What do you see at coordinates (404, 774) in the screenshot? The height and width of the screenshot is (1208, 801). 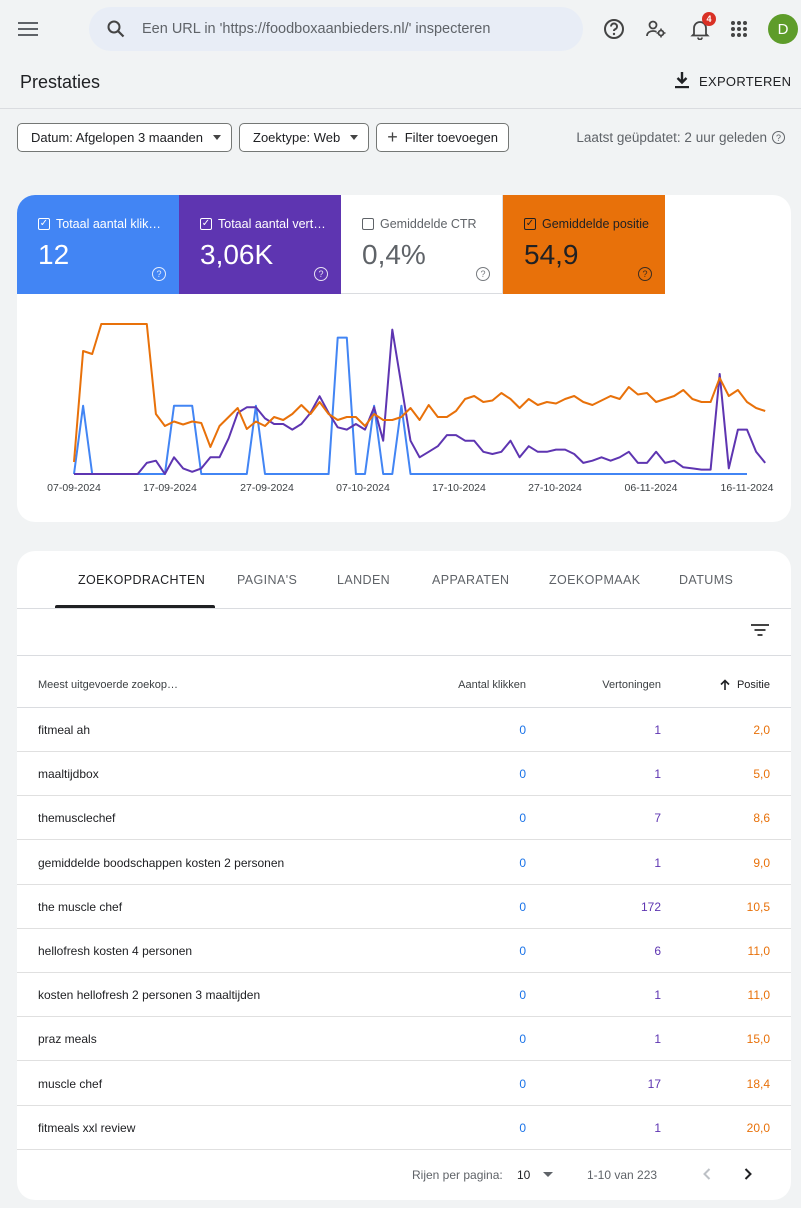 I see `table-row: maaltijdbox 0 1 5,0` at bounding box center [404, 774].